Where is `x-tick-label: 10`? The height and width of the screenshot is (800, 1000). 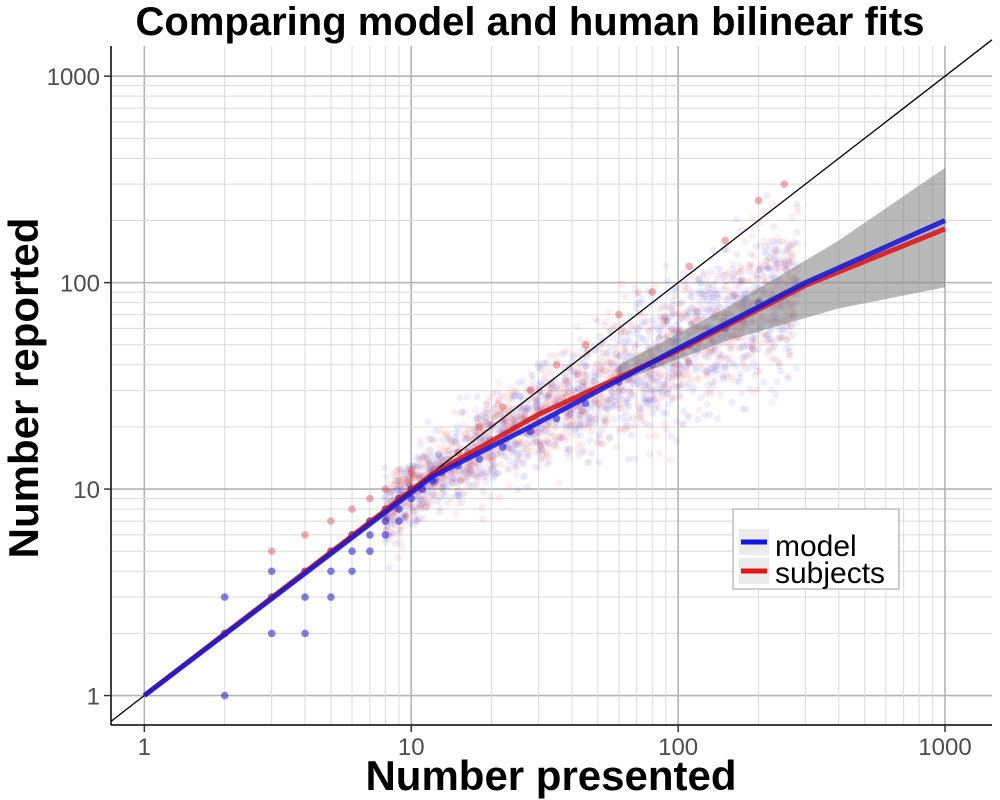
x-tick-label: 10 is located at coordinates (411, 747).